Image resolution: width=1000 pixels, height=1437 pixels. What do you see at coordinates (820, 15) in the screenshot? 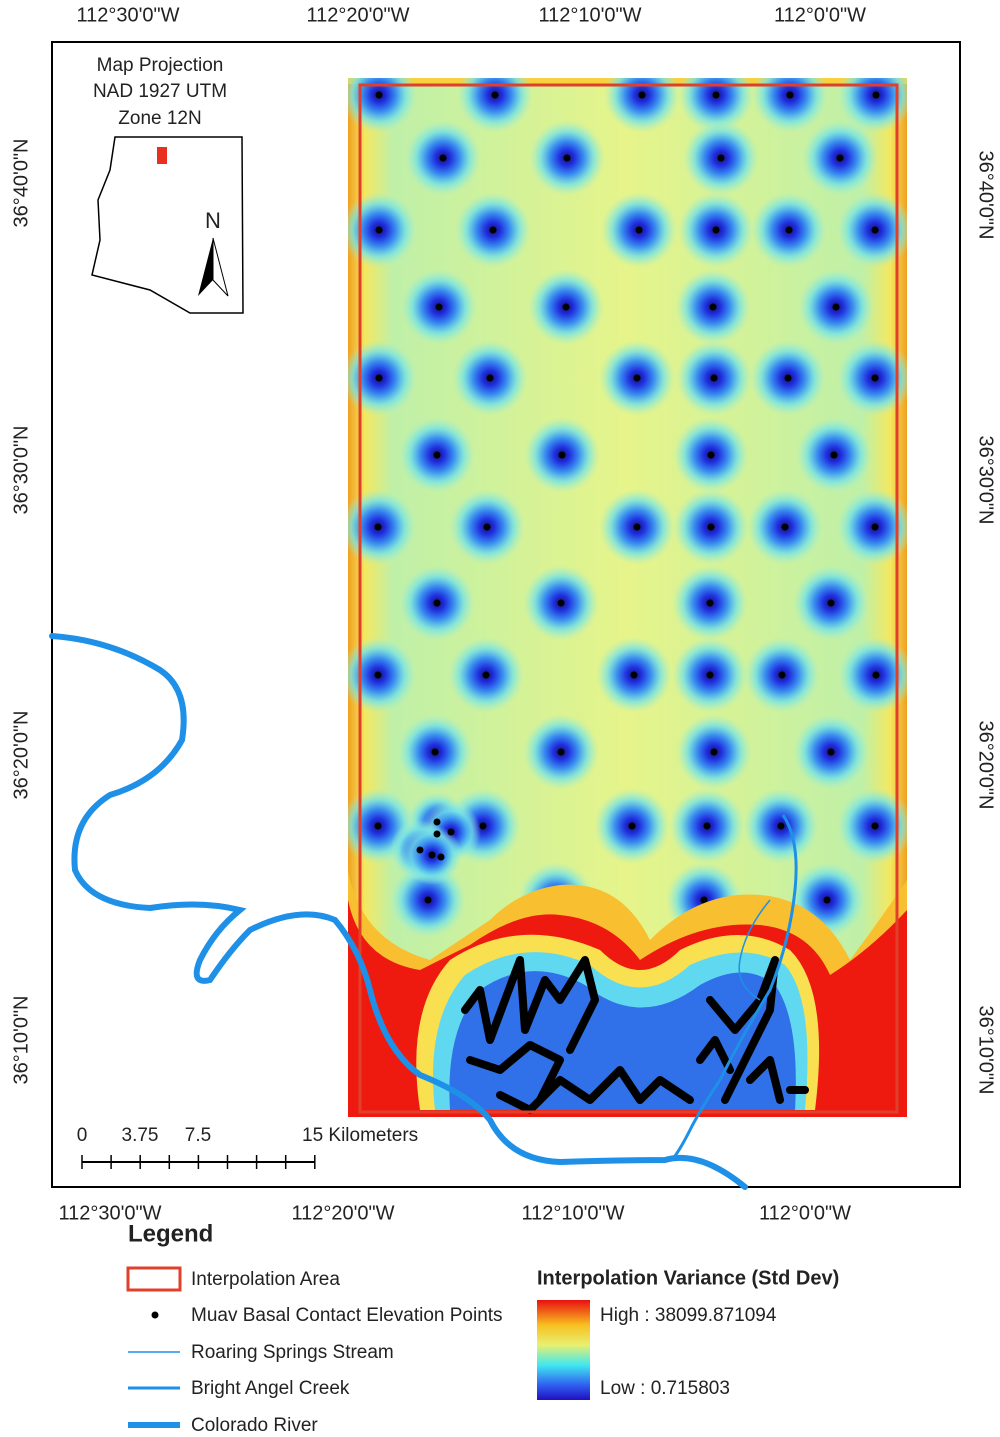
I see `top-longitude-label: 112°0'0"W` at bounding box center [820, 15].